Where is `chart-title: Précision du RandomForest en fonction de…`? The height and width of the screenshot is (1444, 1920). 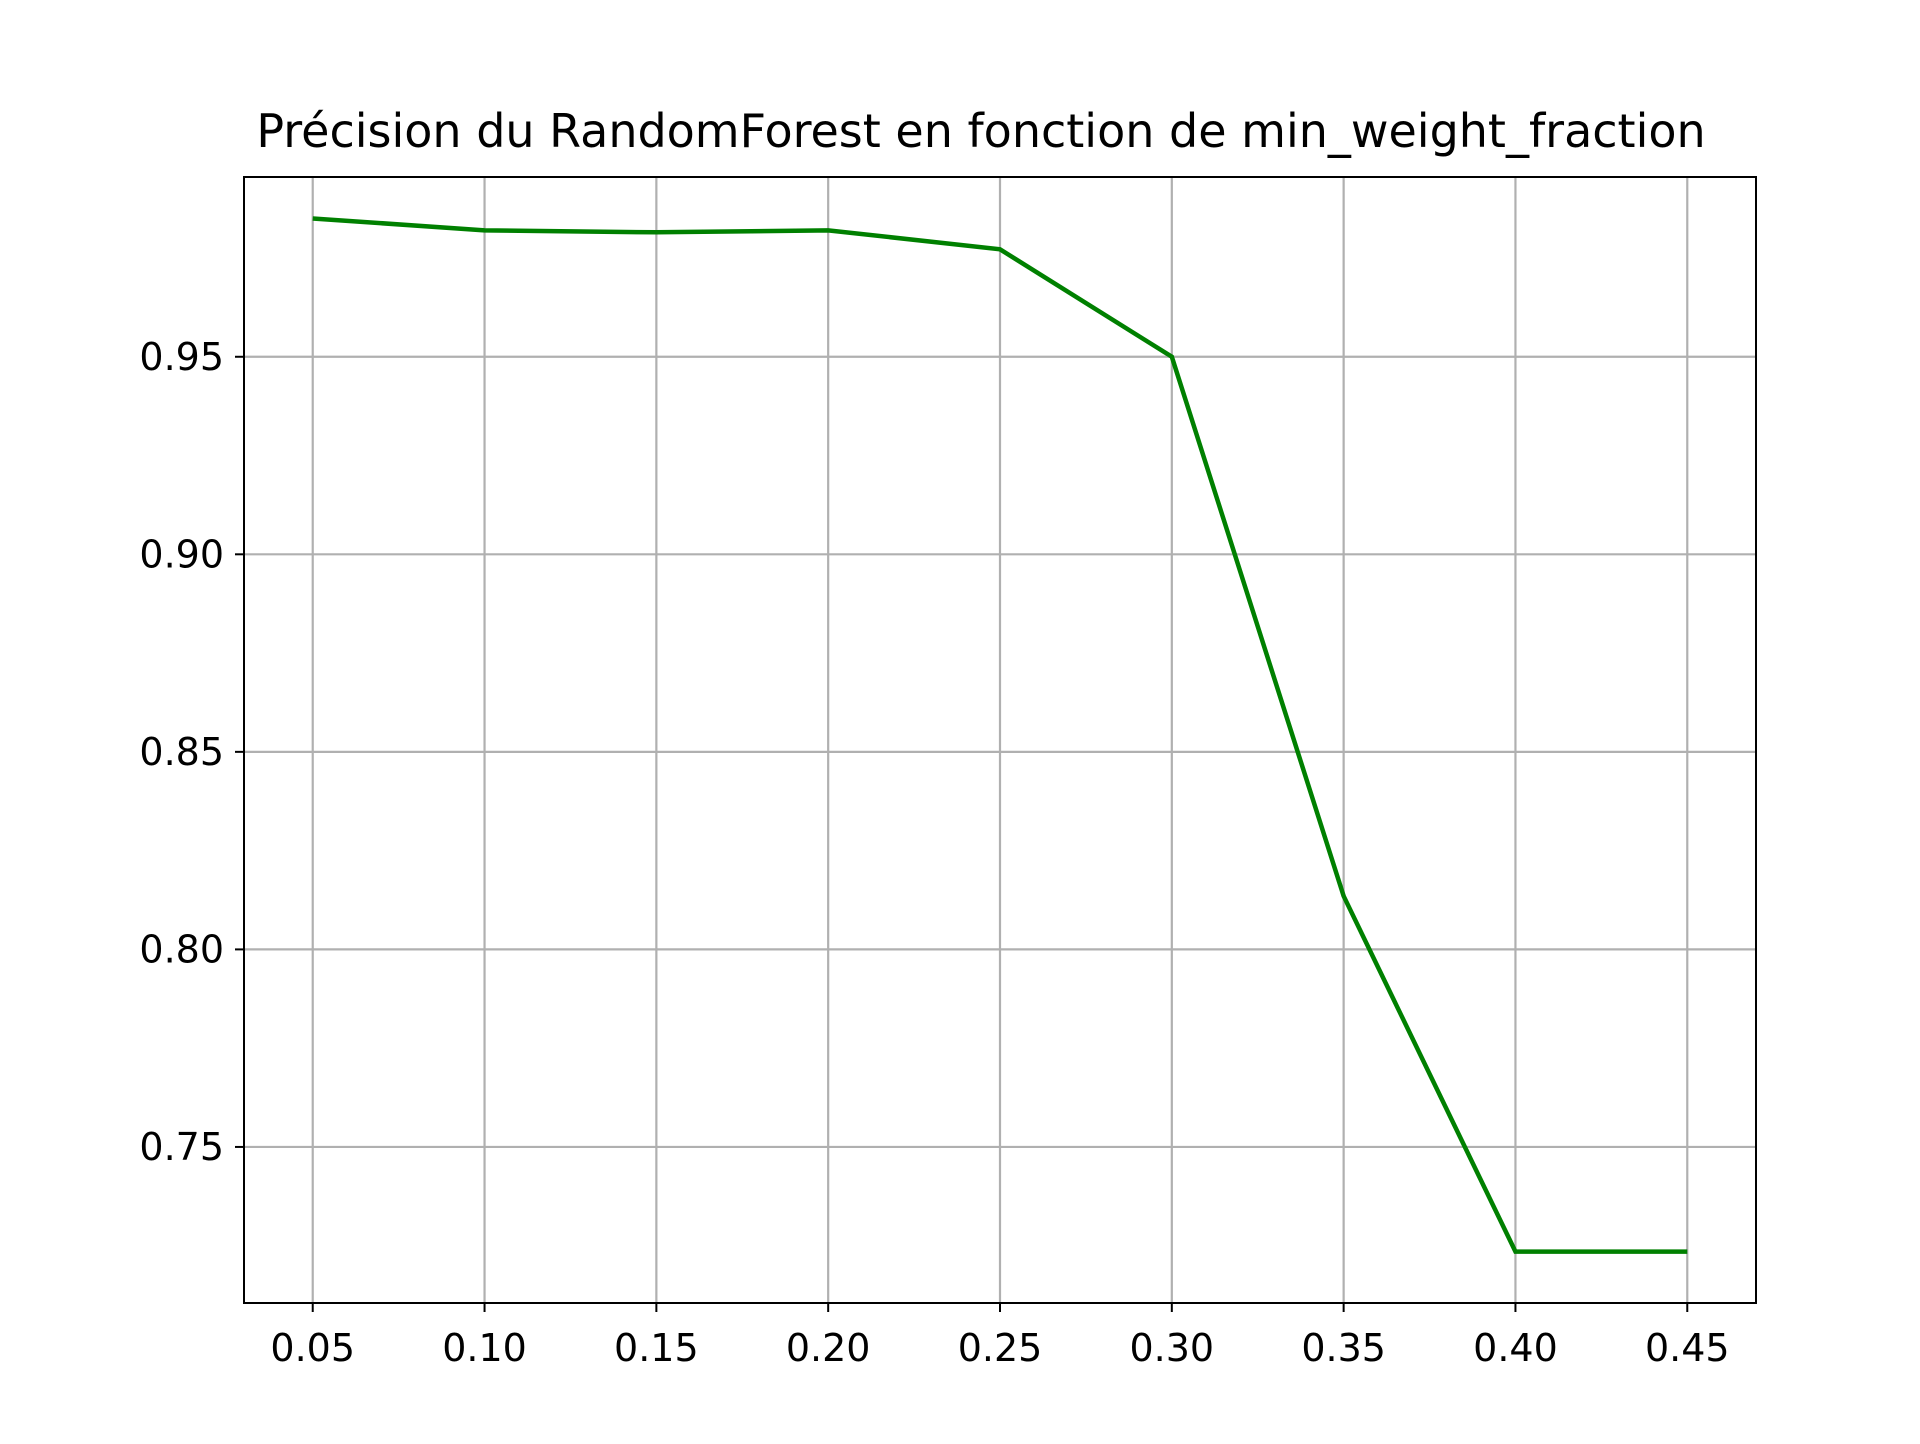
chart-title: Précision du RandomForest en fonction de… is located at coordinates (980, 131).